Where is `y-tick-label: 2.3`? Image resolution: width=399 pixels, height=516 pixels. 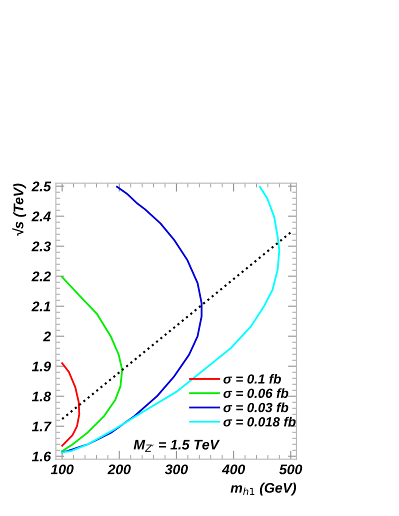
y-tick-label: 2.3 is located at coordinates (41, 247).